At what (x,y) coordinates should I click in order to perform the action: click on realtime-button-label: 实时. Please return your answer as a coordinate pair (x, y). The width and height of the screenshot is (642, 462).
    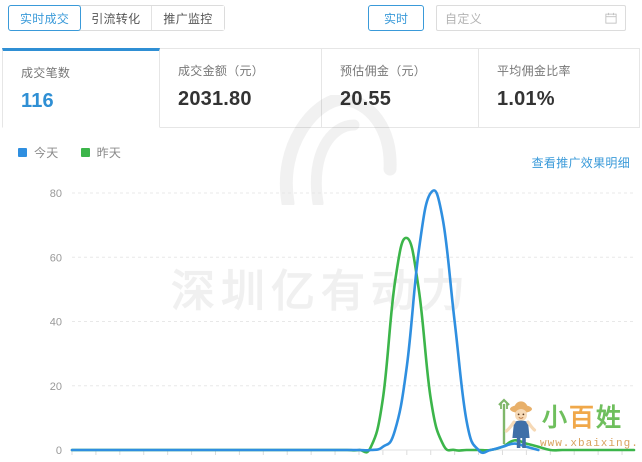
    Looking at the image, I should click on (395, 18).